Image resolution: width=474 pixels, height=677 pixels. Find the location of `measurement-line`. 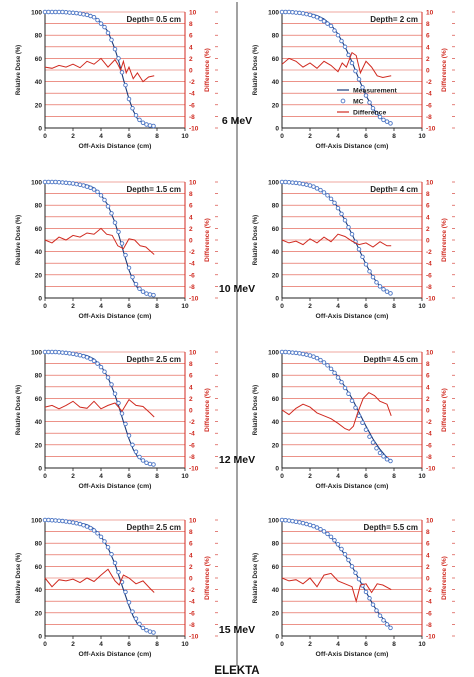

measurement-line is located at coordinates (100, 69).